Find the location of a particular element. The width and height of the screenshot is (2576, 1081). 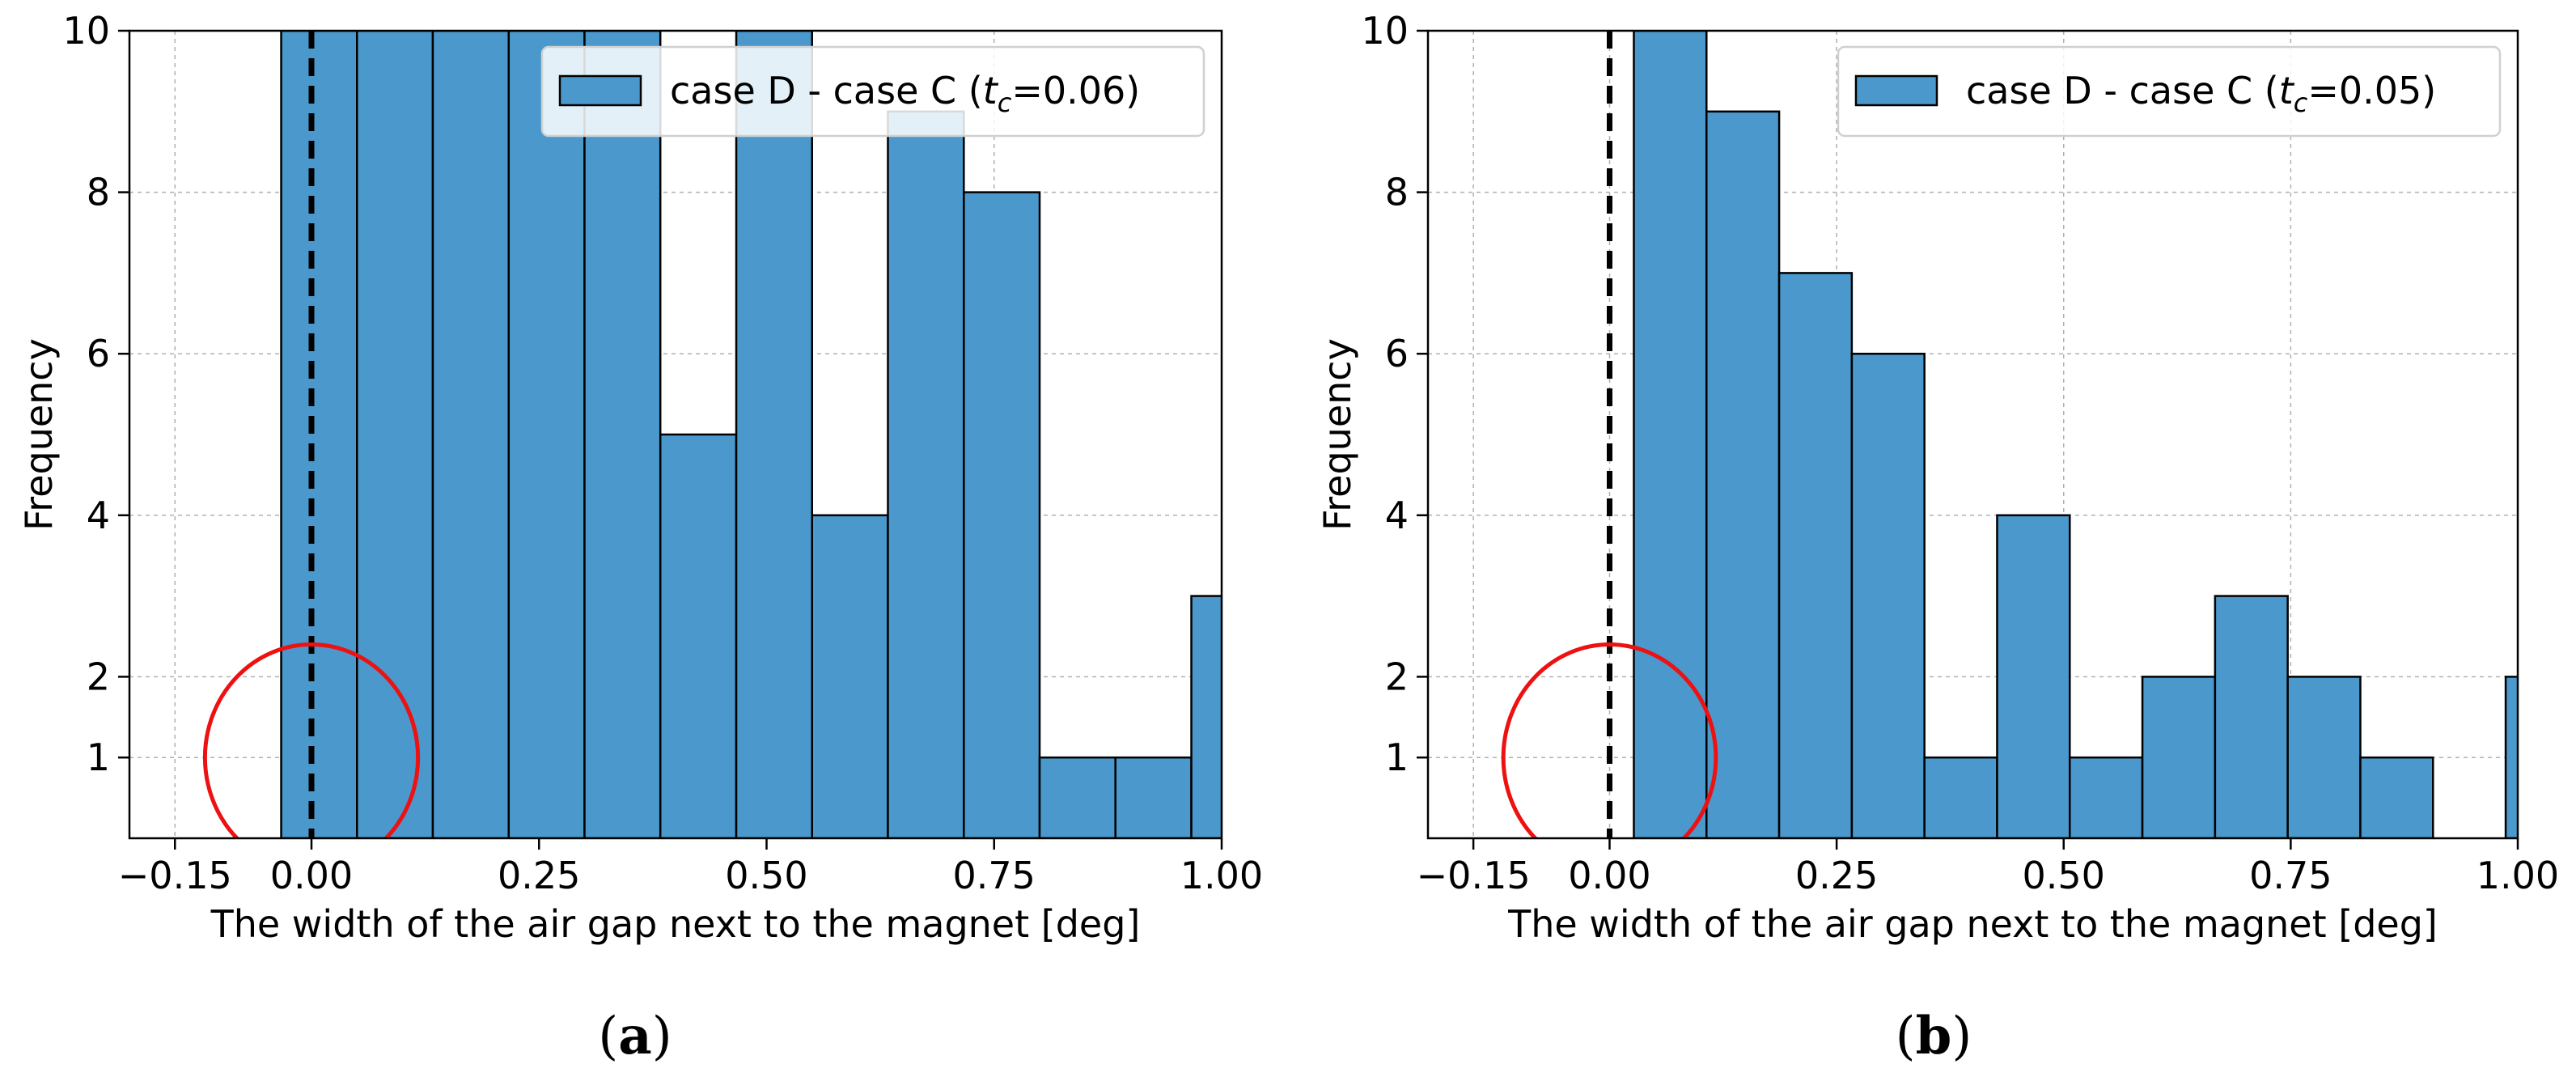

legend-suffix: =0.06) is located at coordinates (1075, 91).